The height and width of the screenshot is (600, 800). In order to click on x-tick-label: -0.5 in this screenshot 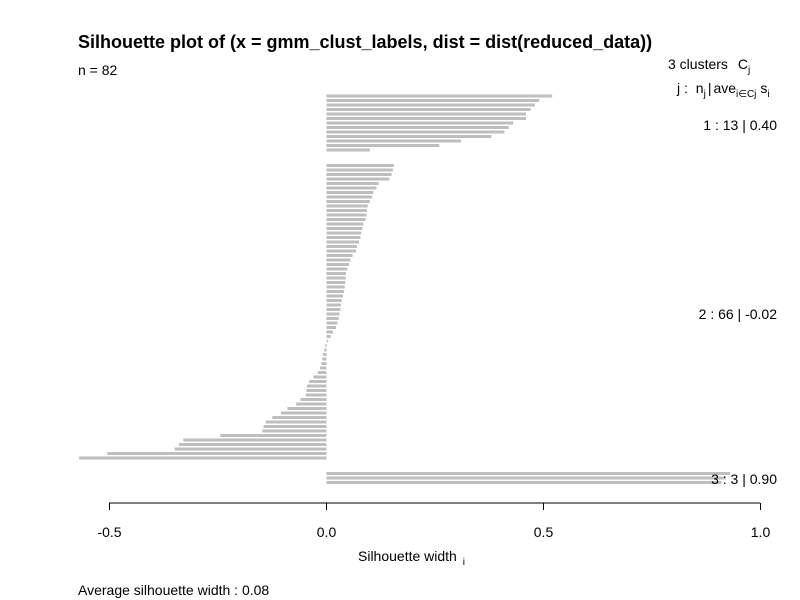, I will do `click(109, 532)`.